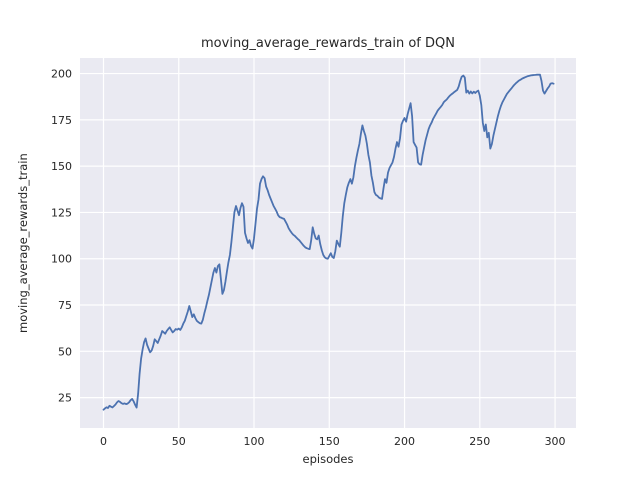  What do you see at coordinates (65, 351) in the screenshot?
I see `y-tick-label: 50` at bounding box center [65, 351].